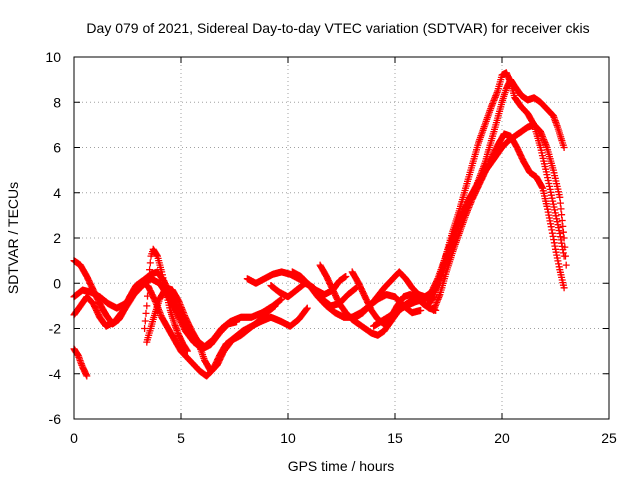 This screenshot has height=480, width=640. What do you see at coordinates (395, 438) in the screenshot?
I see `x-tick-label-3: 15` at bounding box center [395, 438].